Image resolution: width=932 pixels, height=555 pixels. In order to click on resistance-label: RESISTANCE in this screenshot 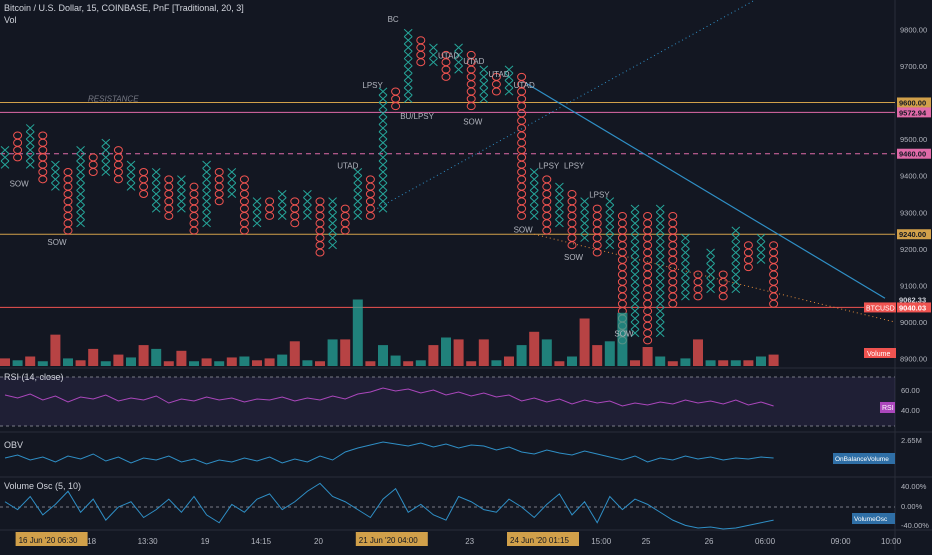, I will do `click(113, 98)`.